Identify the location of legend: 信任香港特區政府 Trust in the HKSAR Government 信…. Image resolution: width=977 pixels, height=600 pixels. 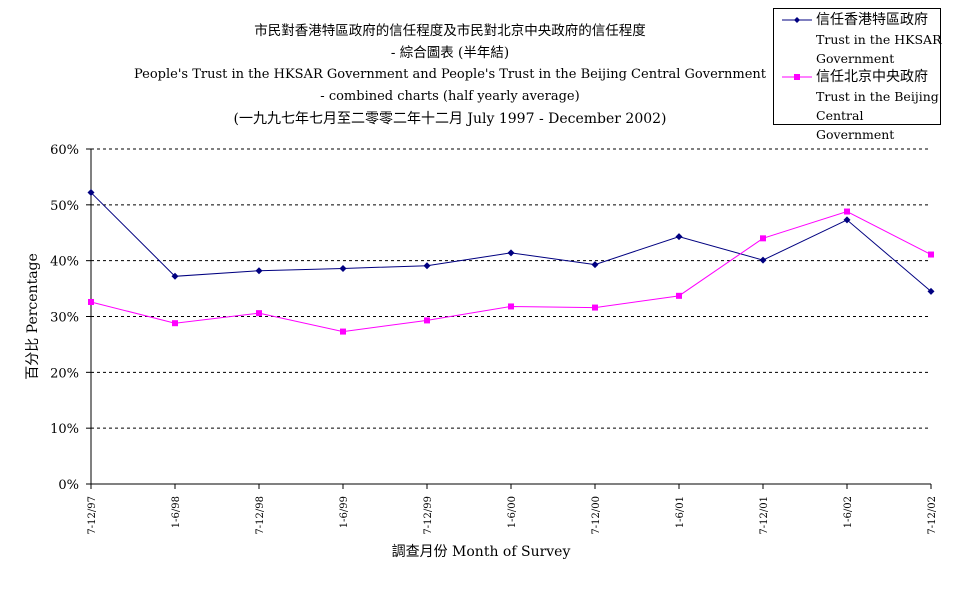
(857, 75).